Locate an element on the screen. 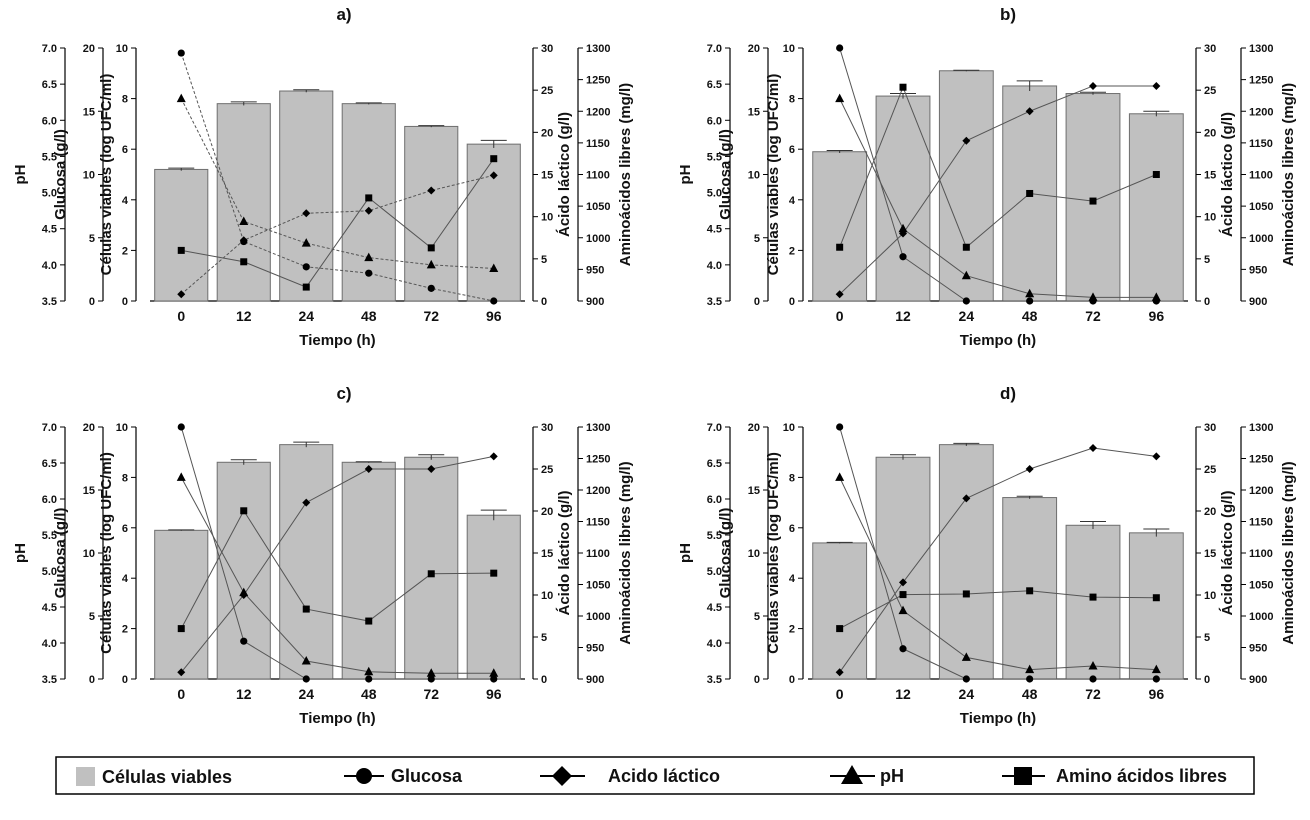  tick-label-glucose: 0 is located at coordinates (757, 680).